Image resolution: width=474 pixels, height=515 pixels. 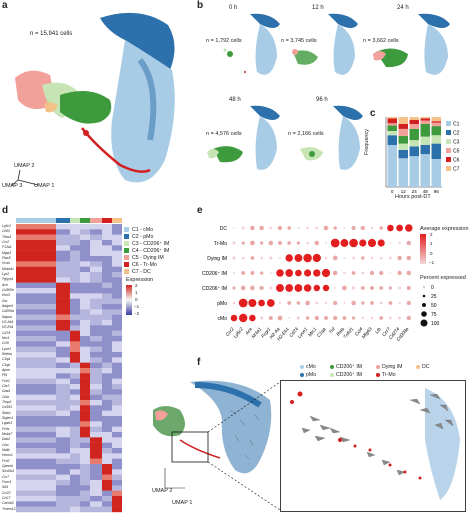 What do you see at coordinates (200, 5) in the screenshot?
I see `panel-b-label: b` at bounding box center [200, 5].